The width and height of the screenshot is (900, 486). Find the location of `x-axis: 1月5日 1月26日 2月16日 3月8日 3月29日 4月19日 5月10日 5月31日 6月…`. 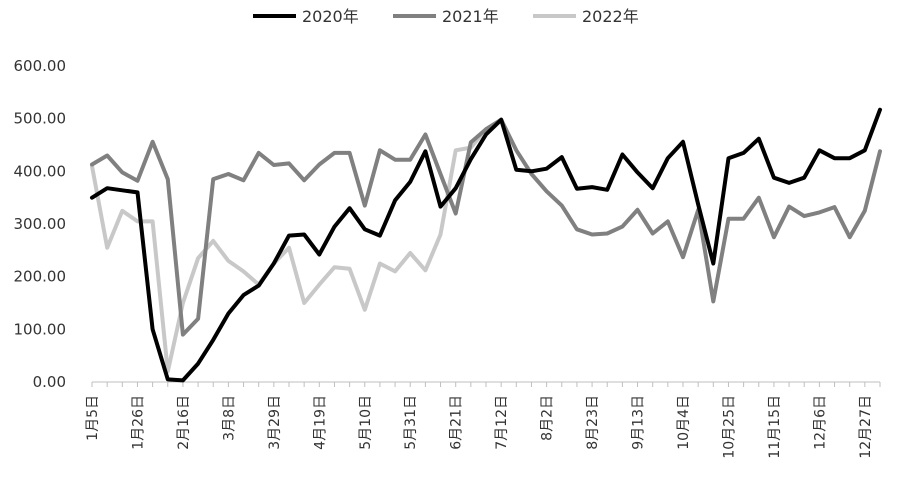

x-axis: 1月5日 1月26日 2月16日 3月8日 3月29日 4月19日 5月10日 5月31日 6月… is located at coordinates (483, 420).